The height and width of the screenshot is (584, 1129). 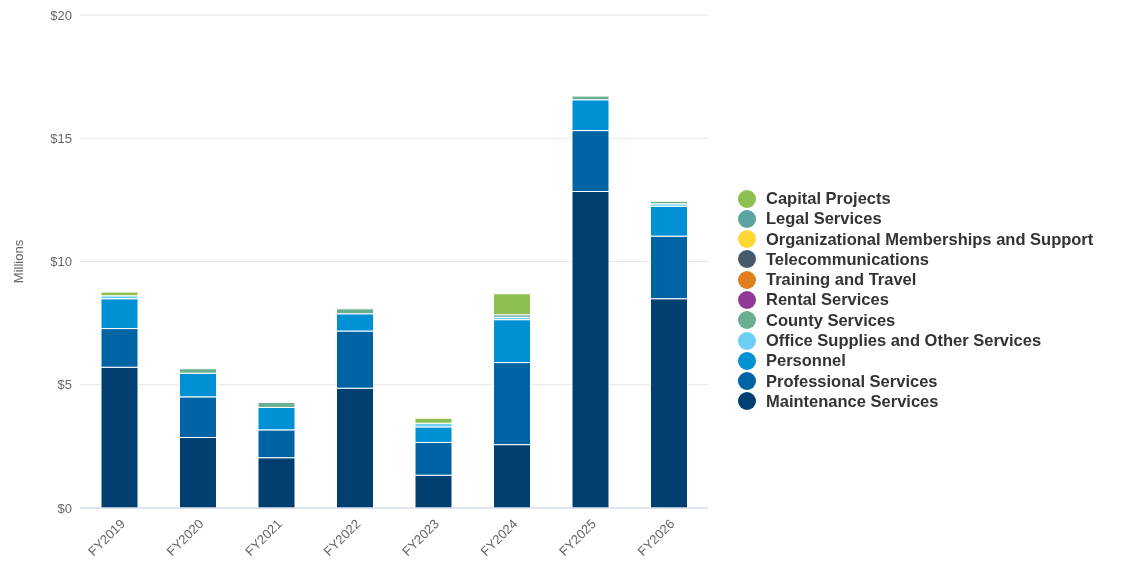 What do you see at coordinates (64, 385) in the screenshot?
I see `y-tick-label: $5` at bounding box center [64, 385].